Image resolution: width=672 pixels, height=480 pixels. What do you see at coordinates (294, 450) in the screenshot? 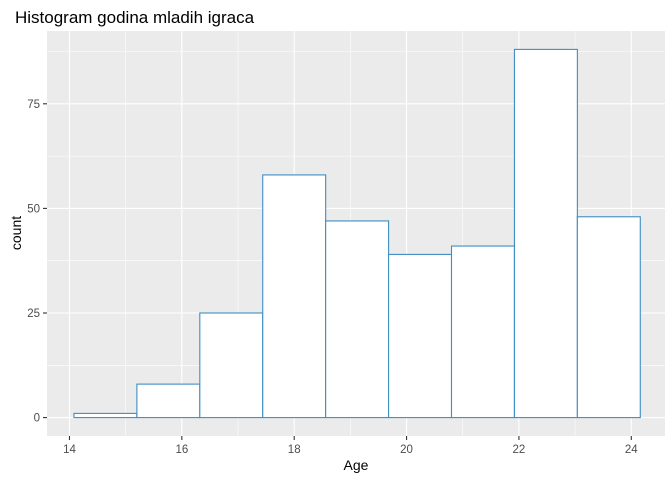
I see `x-tick-label: 18` at bounding box center [294, 450].